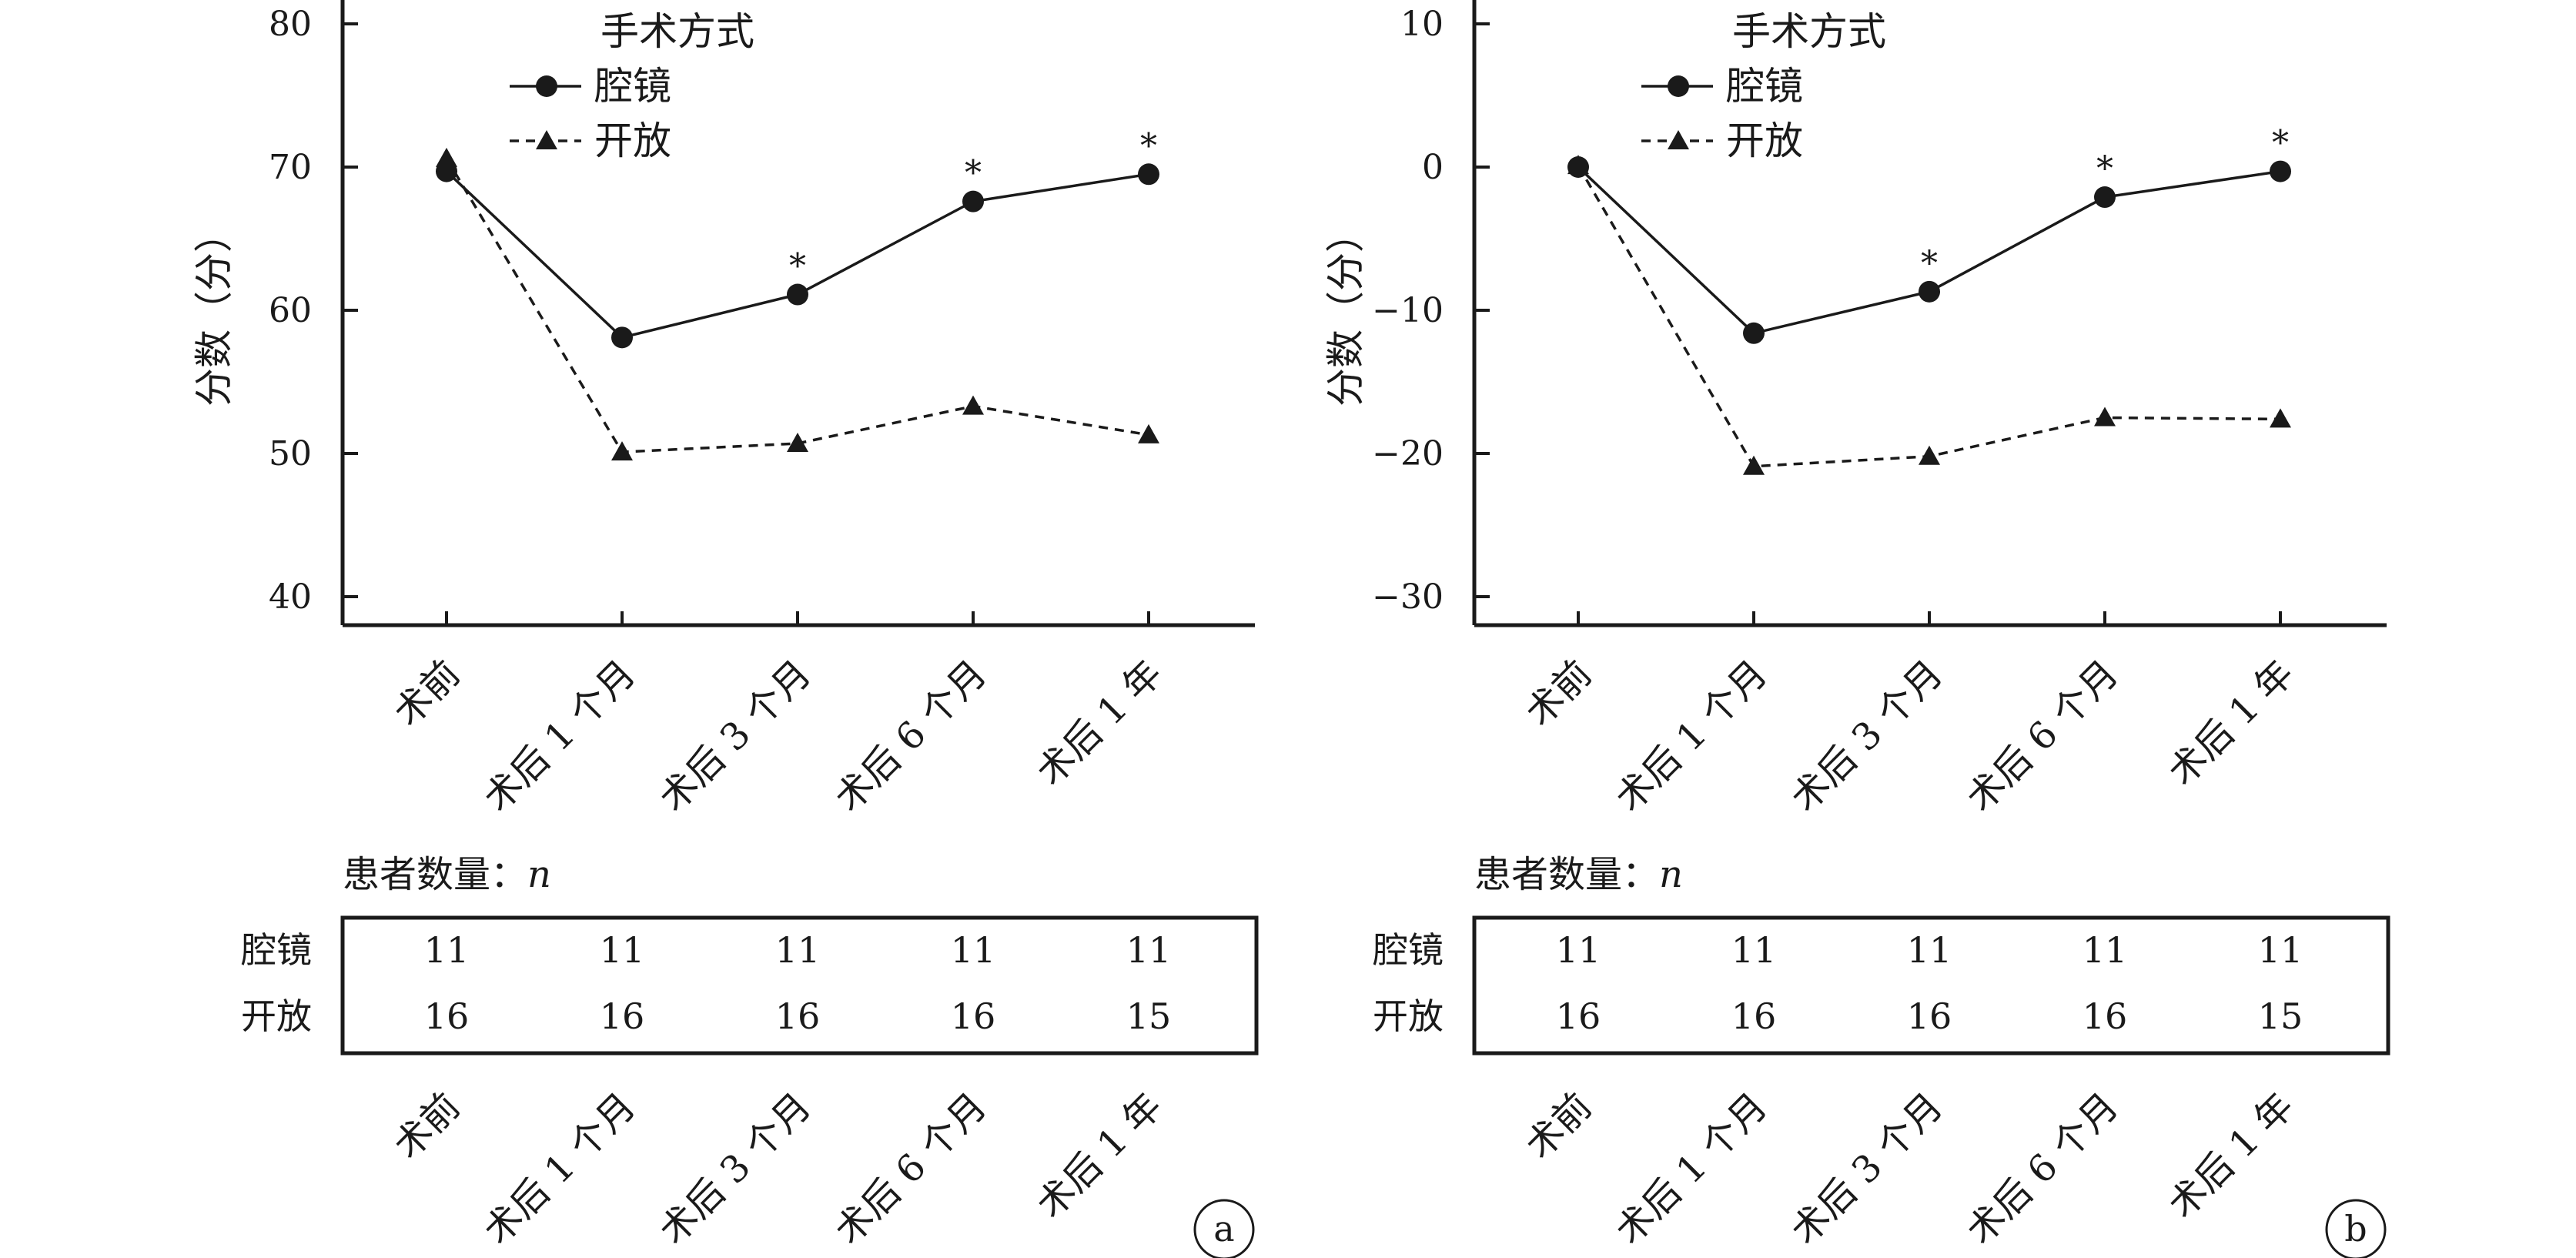 The width and height of the screenshot is (2576, 1258). I want to click on series-line-开放, so click(1929, 316).